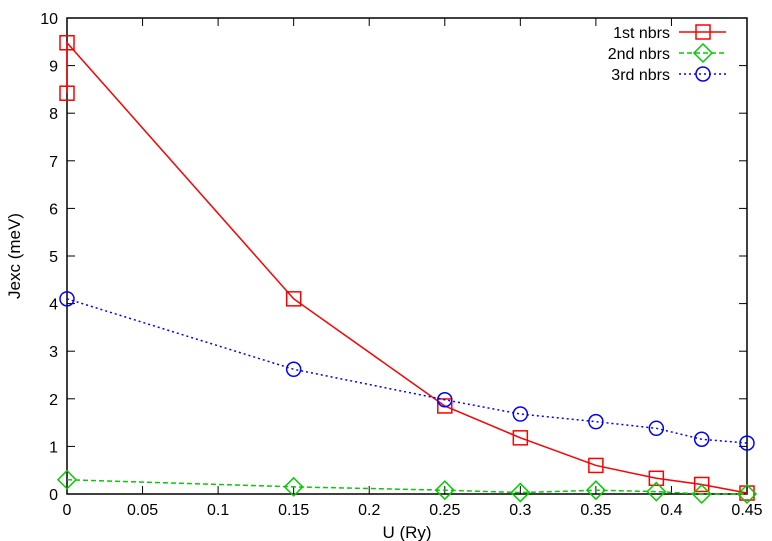 The width and height of the screenshot is (772, 541). What do you see at coordinates (520, 510) in the screenshot?
I see `x-tick-label: 0.3` at bounding box center [520, 510].